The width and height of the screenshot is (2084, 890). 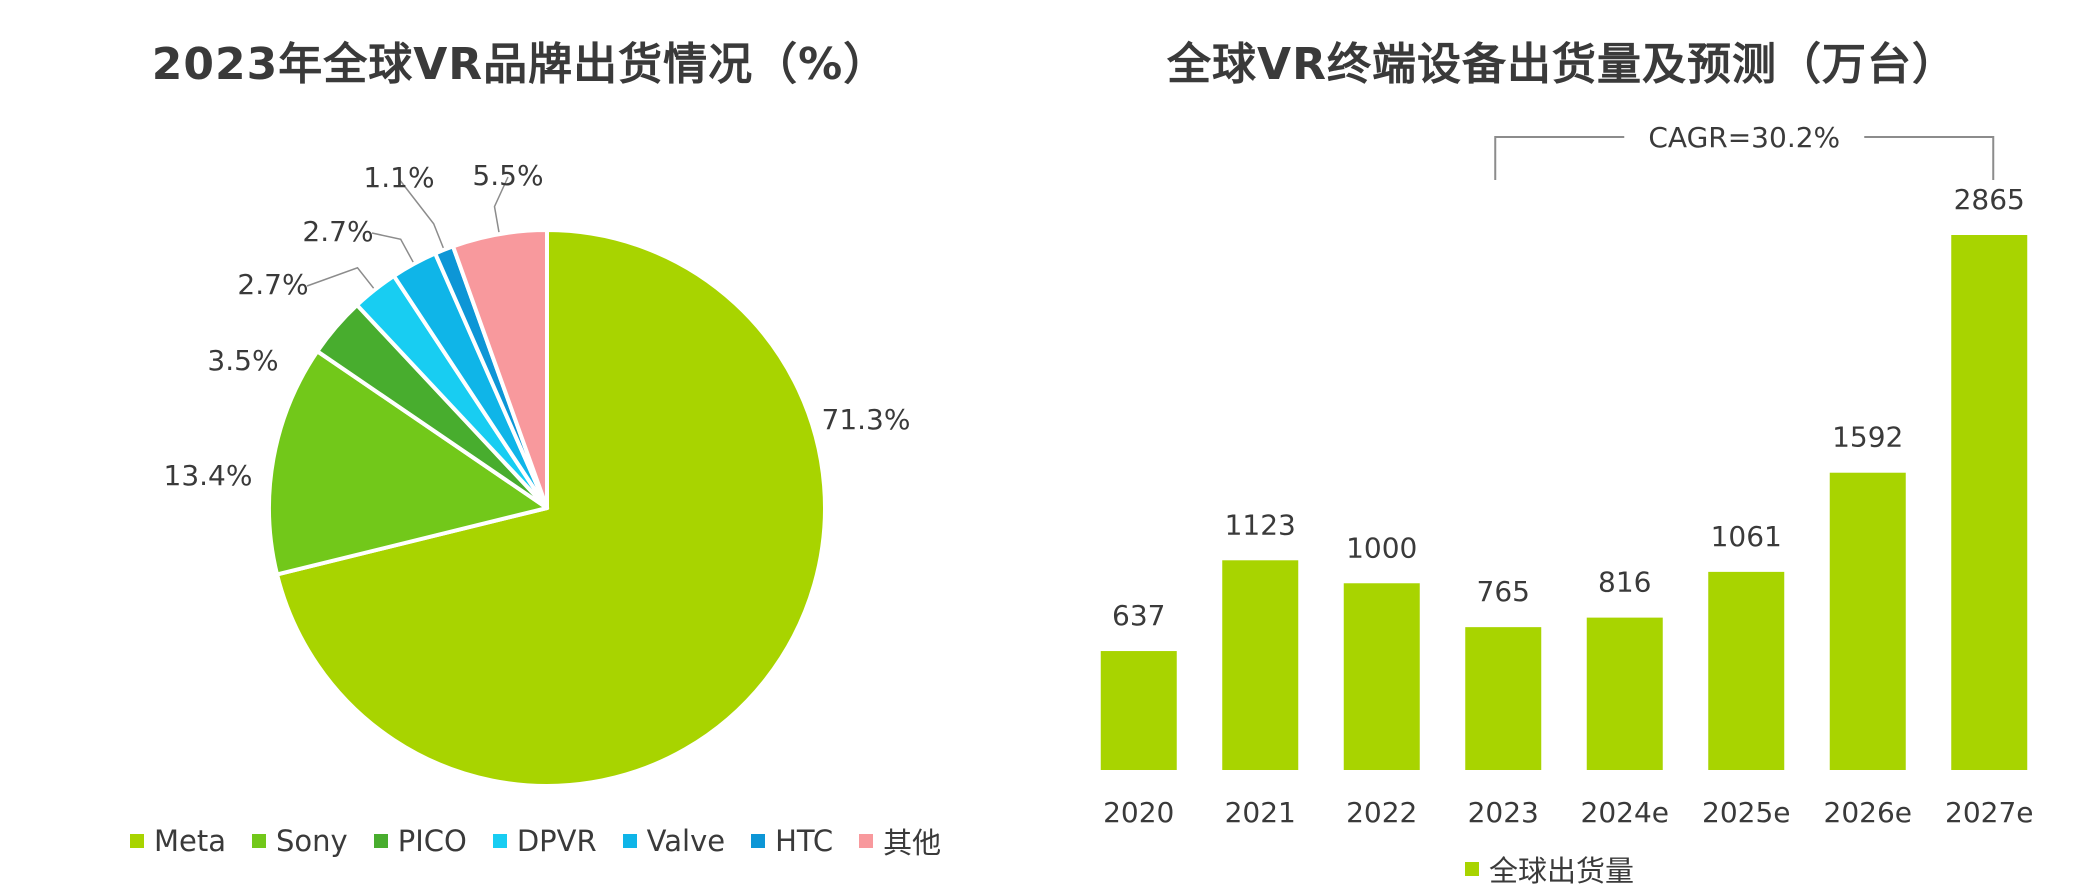 I want to click on pie-label-其他: 5.5%, so click(x=507, y=175).